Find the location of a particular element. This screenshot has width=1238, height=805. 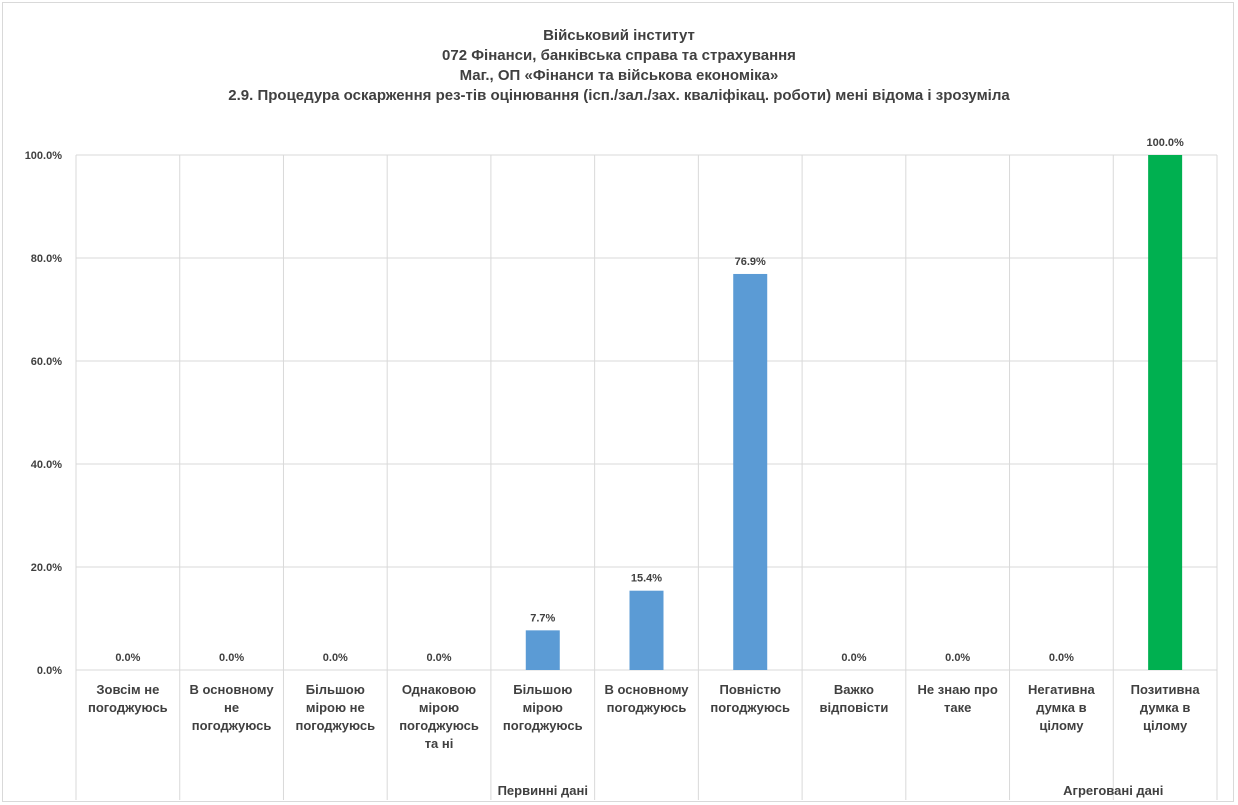

y-tick-label: 0.0% is located at coordinates (49, 671).